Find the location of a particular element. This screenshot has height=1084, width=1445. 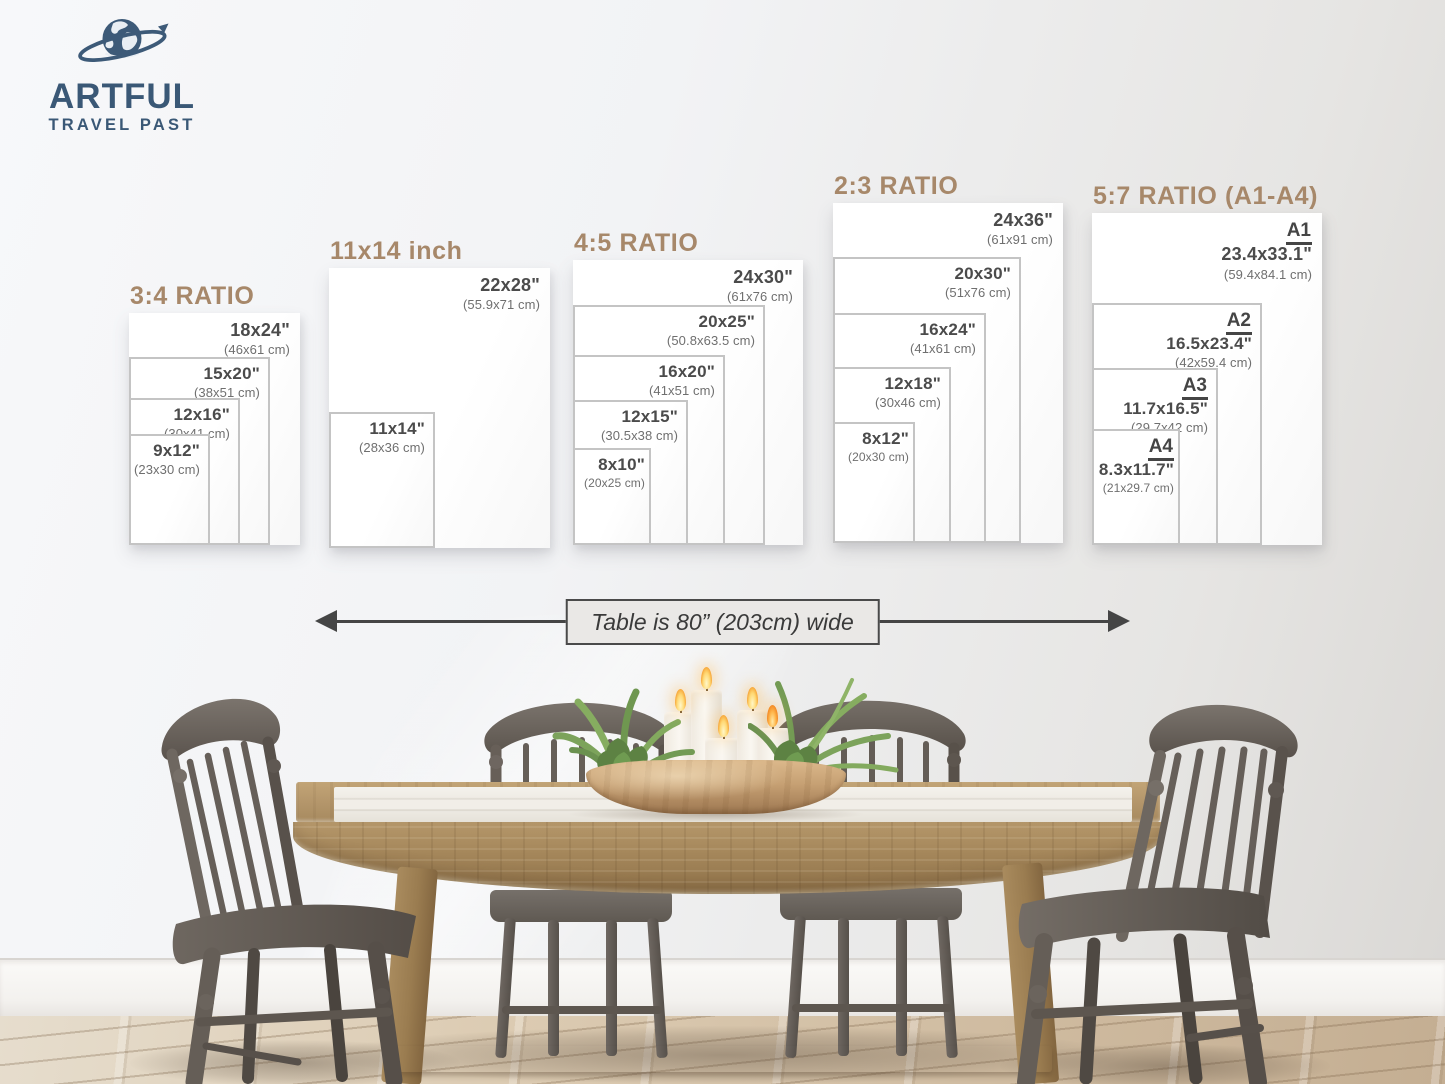

size-label-20x25: 20x25" (50.8x63.5 cm) is located at coordinates (710, 330).